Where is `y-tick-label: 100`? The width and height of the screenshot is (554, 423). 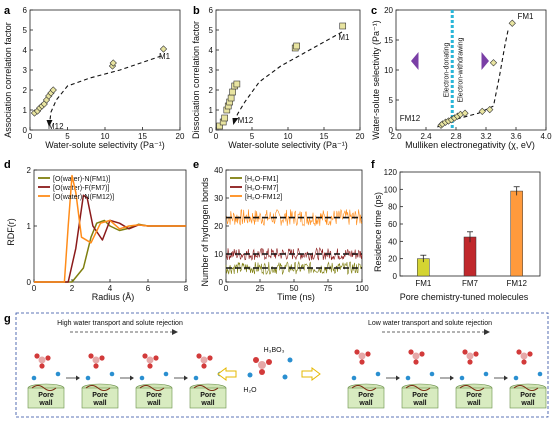
y-tick-label: 100 is located at coordinates (391, 189).